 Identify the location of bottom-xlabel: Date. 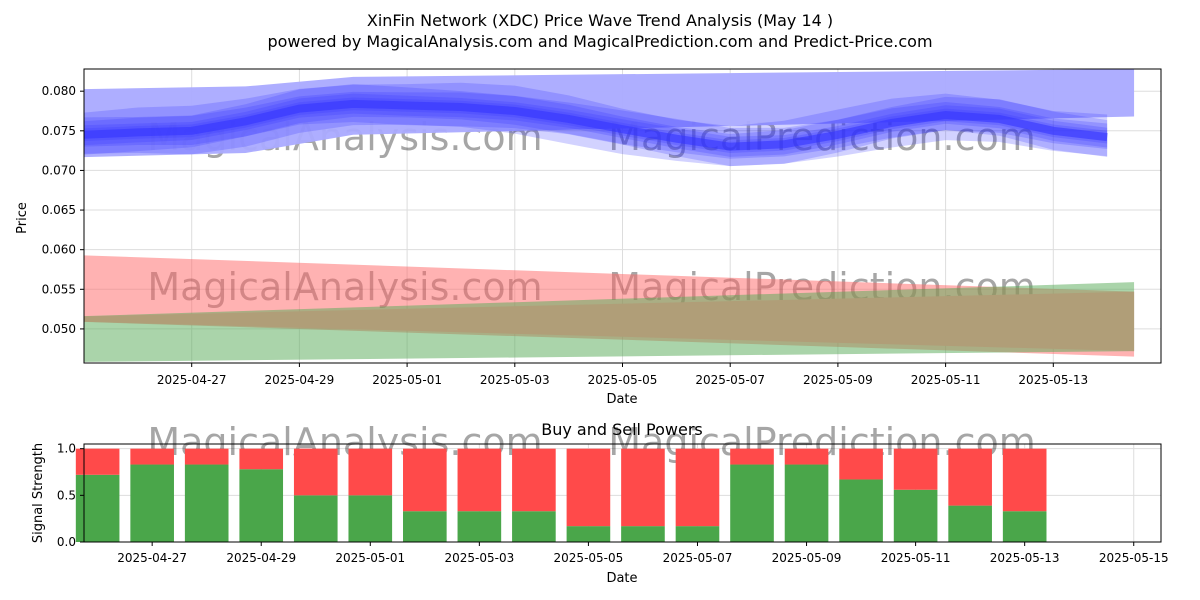
(621, 578).